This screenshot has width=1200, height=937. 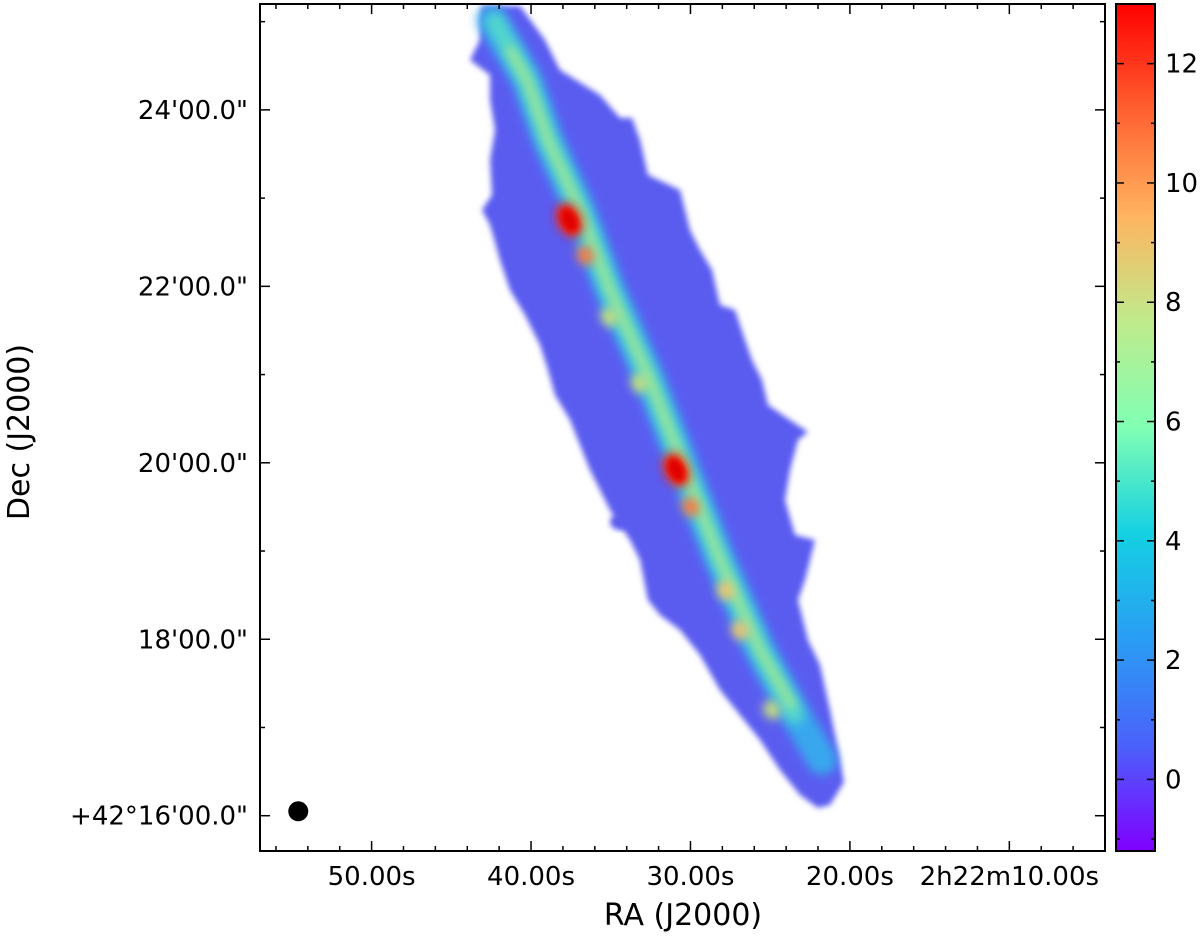 I want to click on colorbar-tick-label-0: 0, so click(x=1173, y=780).